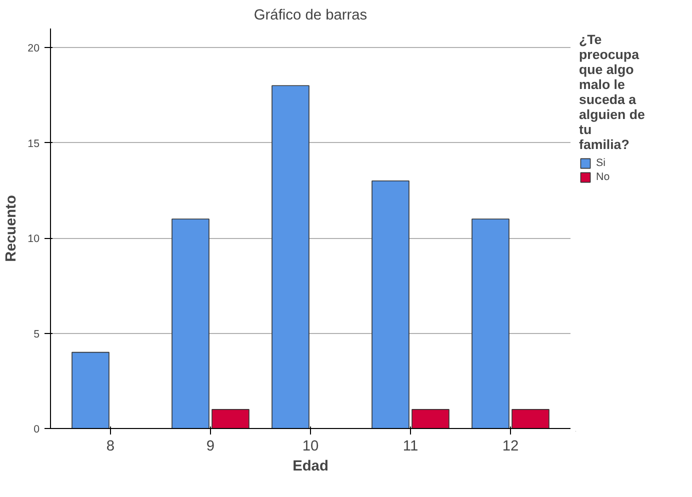 The height and width of the screenshot is (497, 692). Describe the element at coordinates (37, 430) in the screenshot. I see `y-tick-label: 0` at that location.